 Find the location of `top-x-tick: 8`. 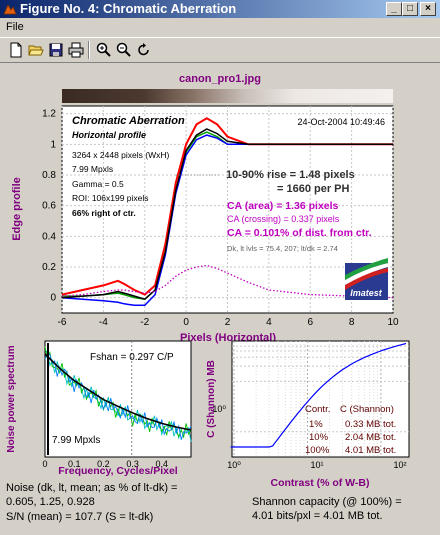

top-x-tick: 8 is located at coordinates (352, 322).